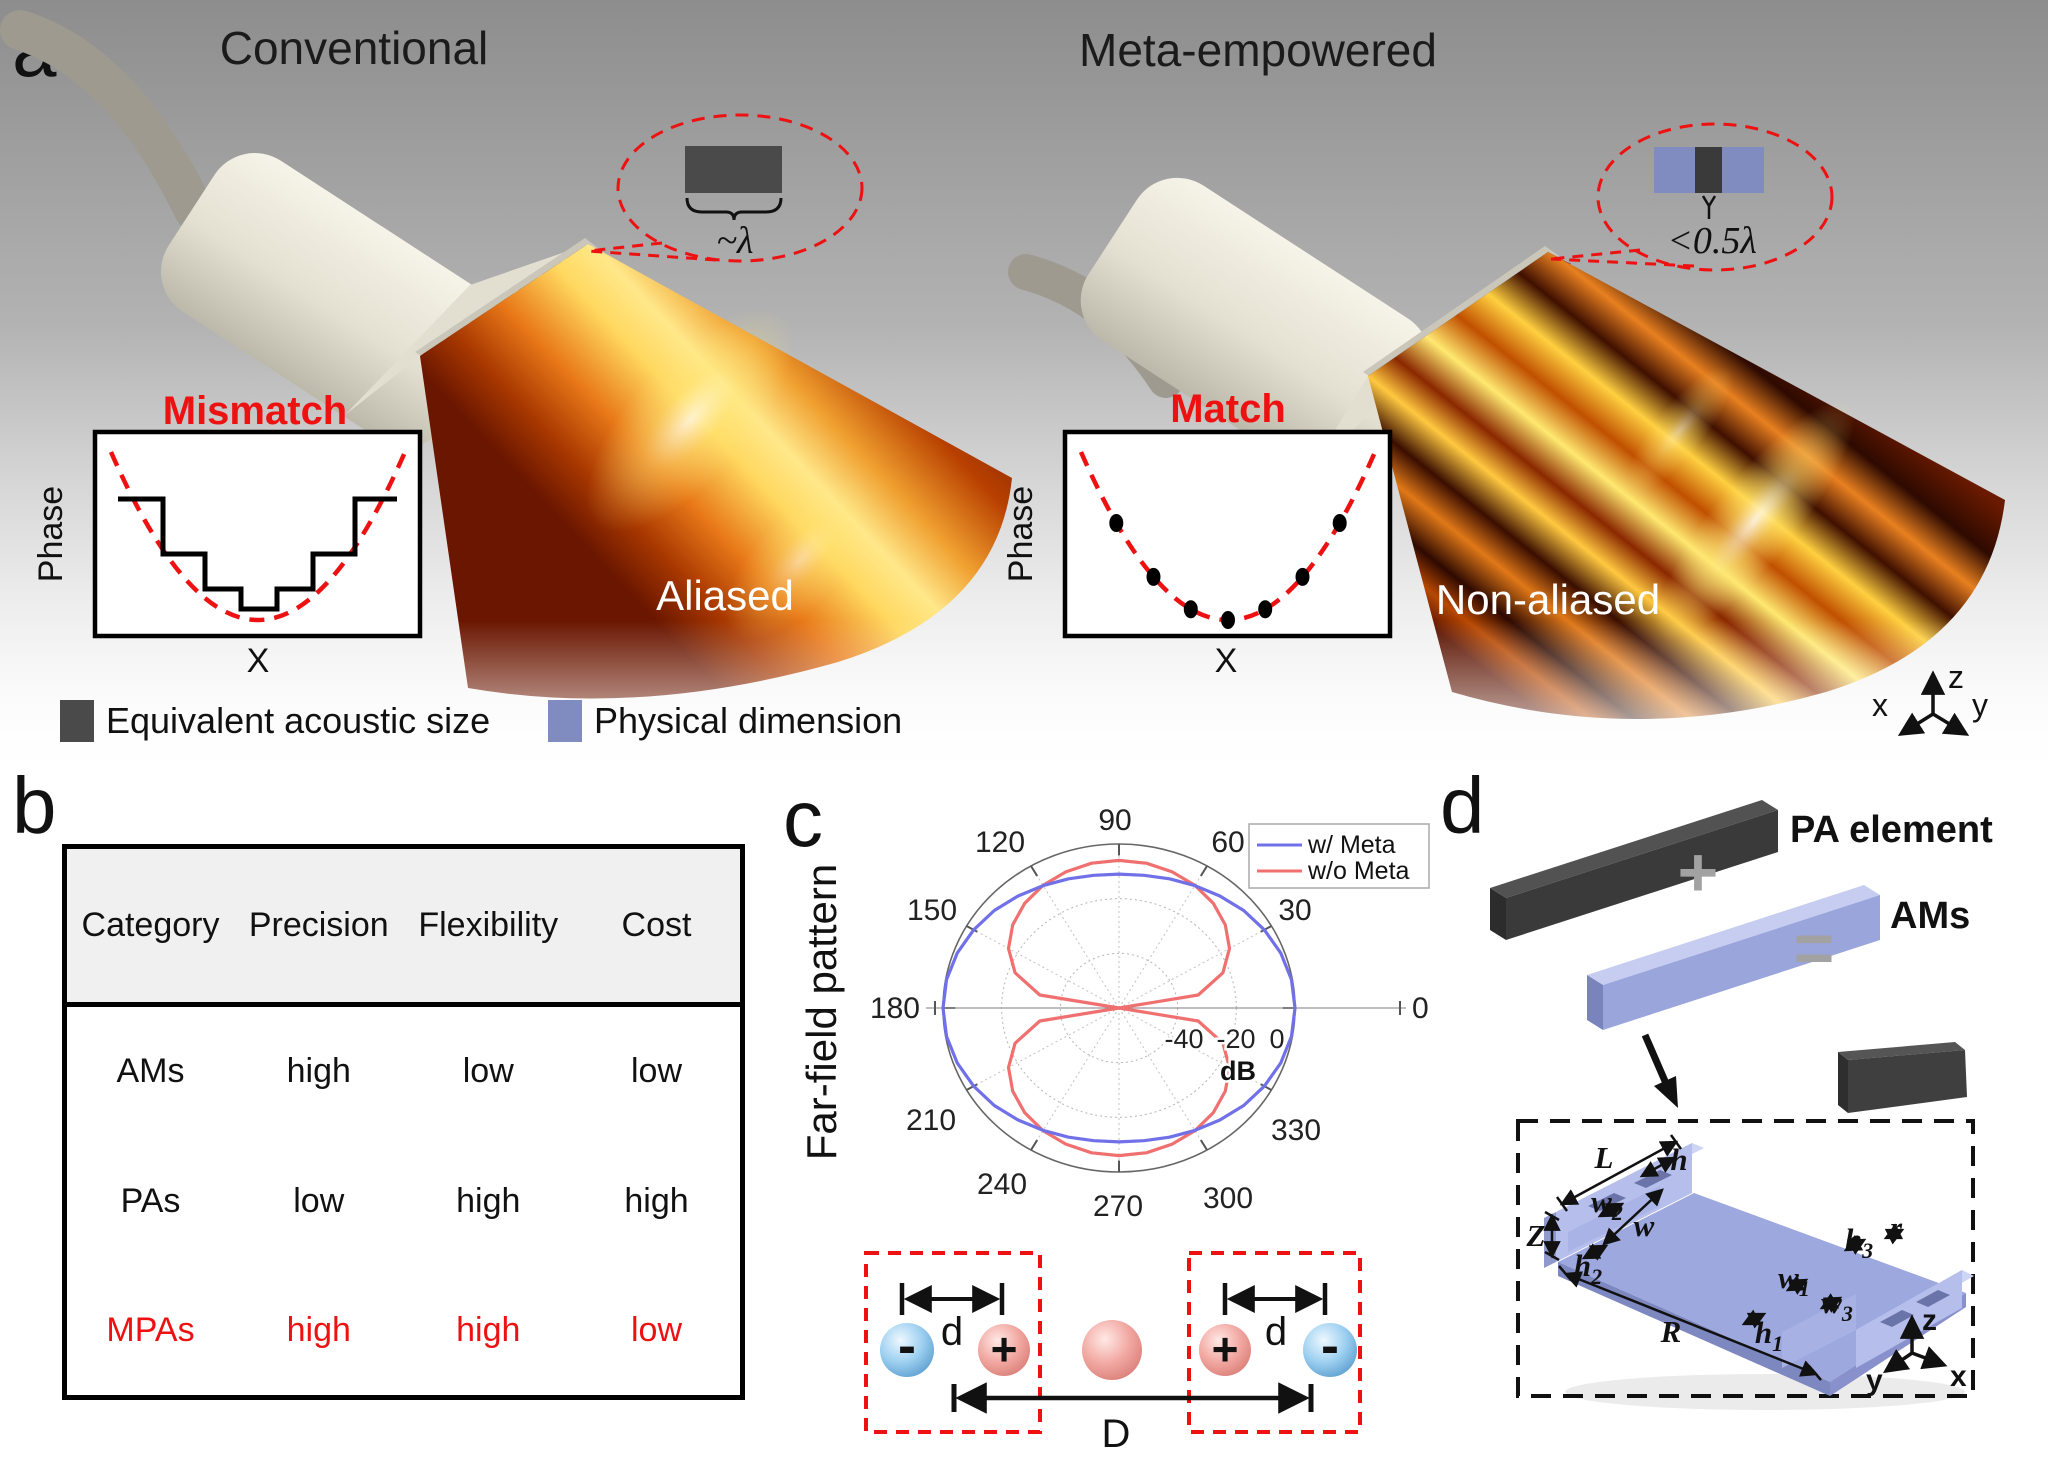 The height and width of the screenshot is (1465, 2048). What do you see at coordinates (1225, 1350) in the screenshot?
I see `positive-monopole-sphere` at bounding box center [1225, 1350].